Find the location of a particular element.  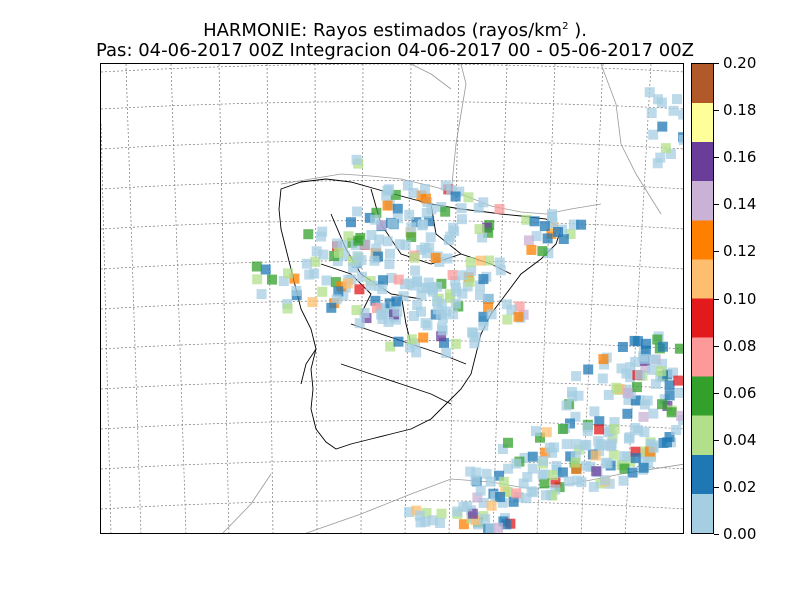

colorbar-tick-label: 0.04 is located at coordinates (740, 439).